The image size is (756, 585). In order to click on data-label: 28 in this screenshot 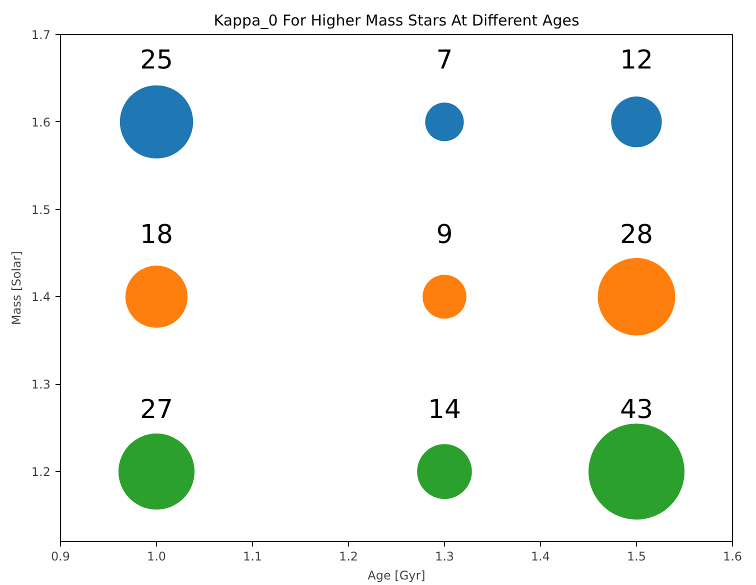, I will do `click(637, 235)`.